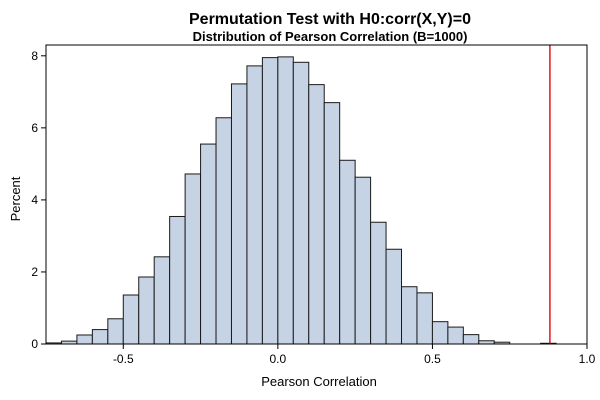  Describe the element at coordinates (34, 200) in the screenshot. I see `y-tick-label: 4` at that location.